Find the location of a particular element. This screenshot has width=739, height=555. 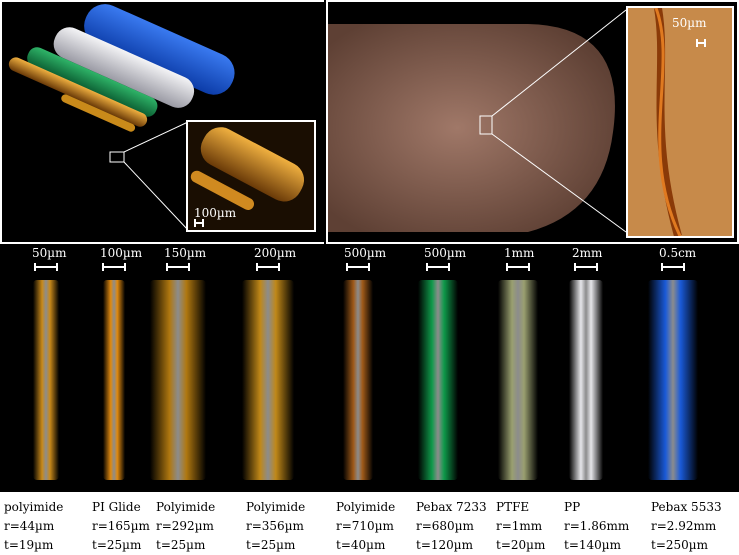

sample-caption: Pebax 5533 r=2.92mm t=250µm is located at coordinates (686, 526).